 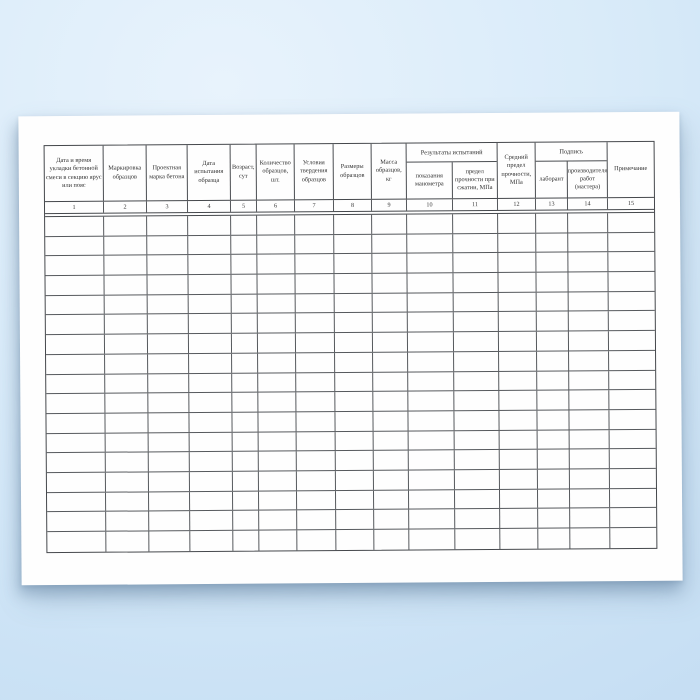 I want to click on column-number: 14, so click(x=587, y=204).